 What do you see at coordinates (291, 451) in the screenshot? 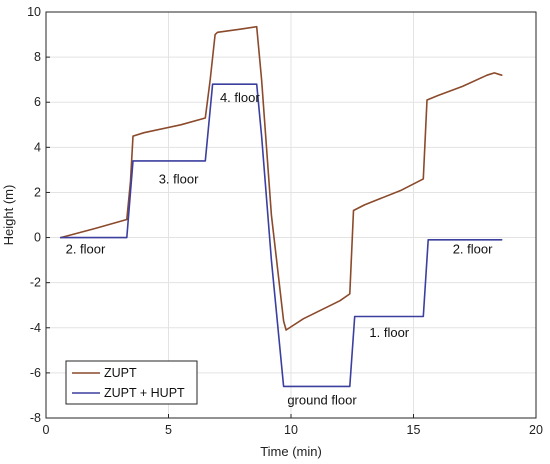
I see `x-axis-label: Time (min)` at bounding box center [291, 451].